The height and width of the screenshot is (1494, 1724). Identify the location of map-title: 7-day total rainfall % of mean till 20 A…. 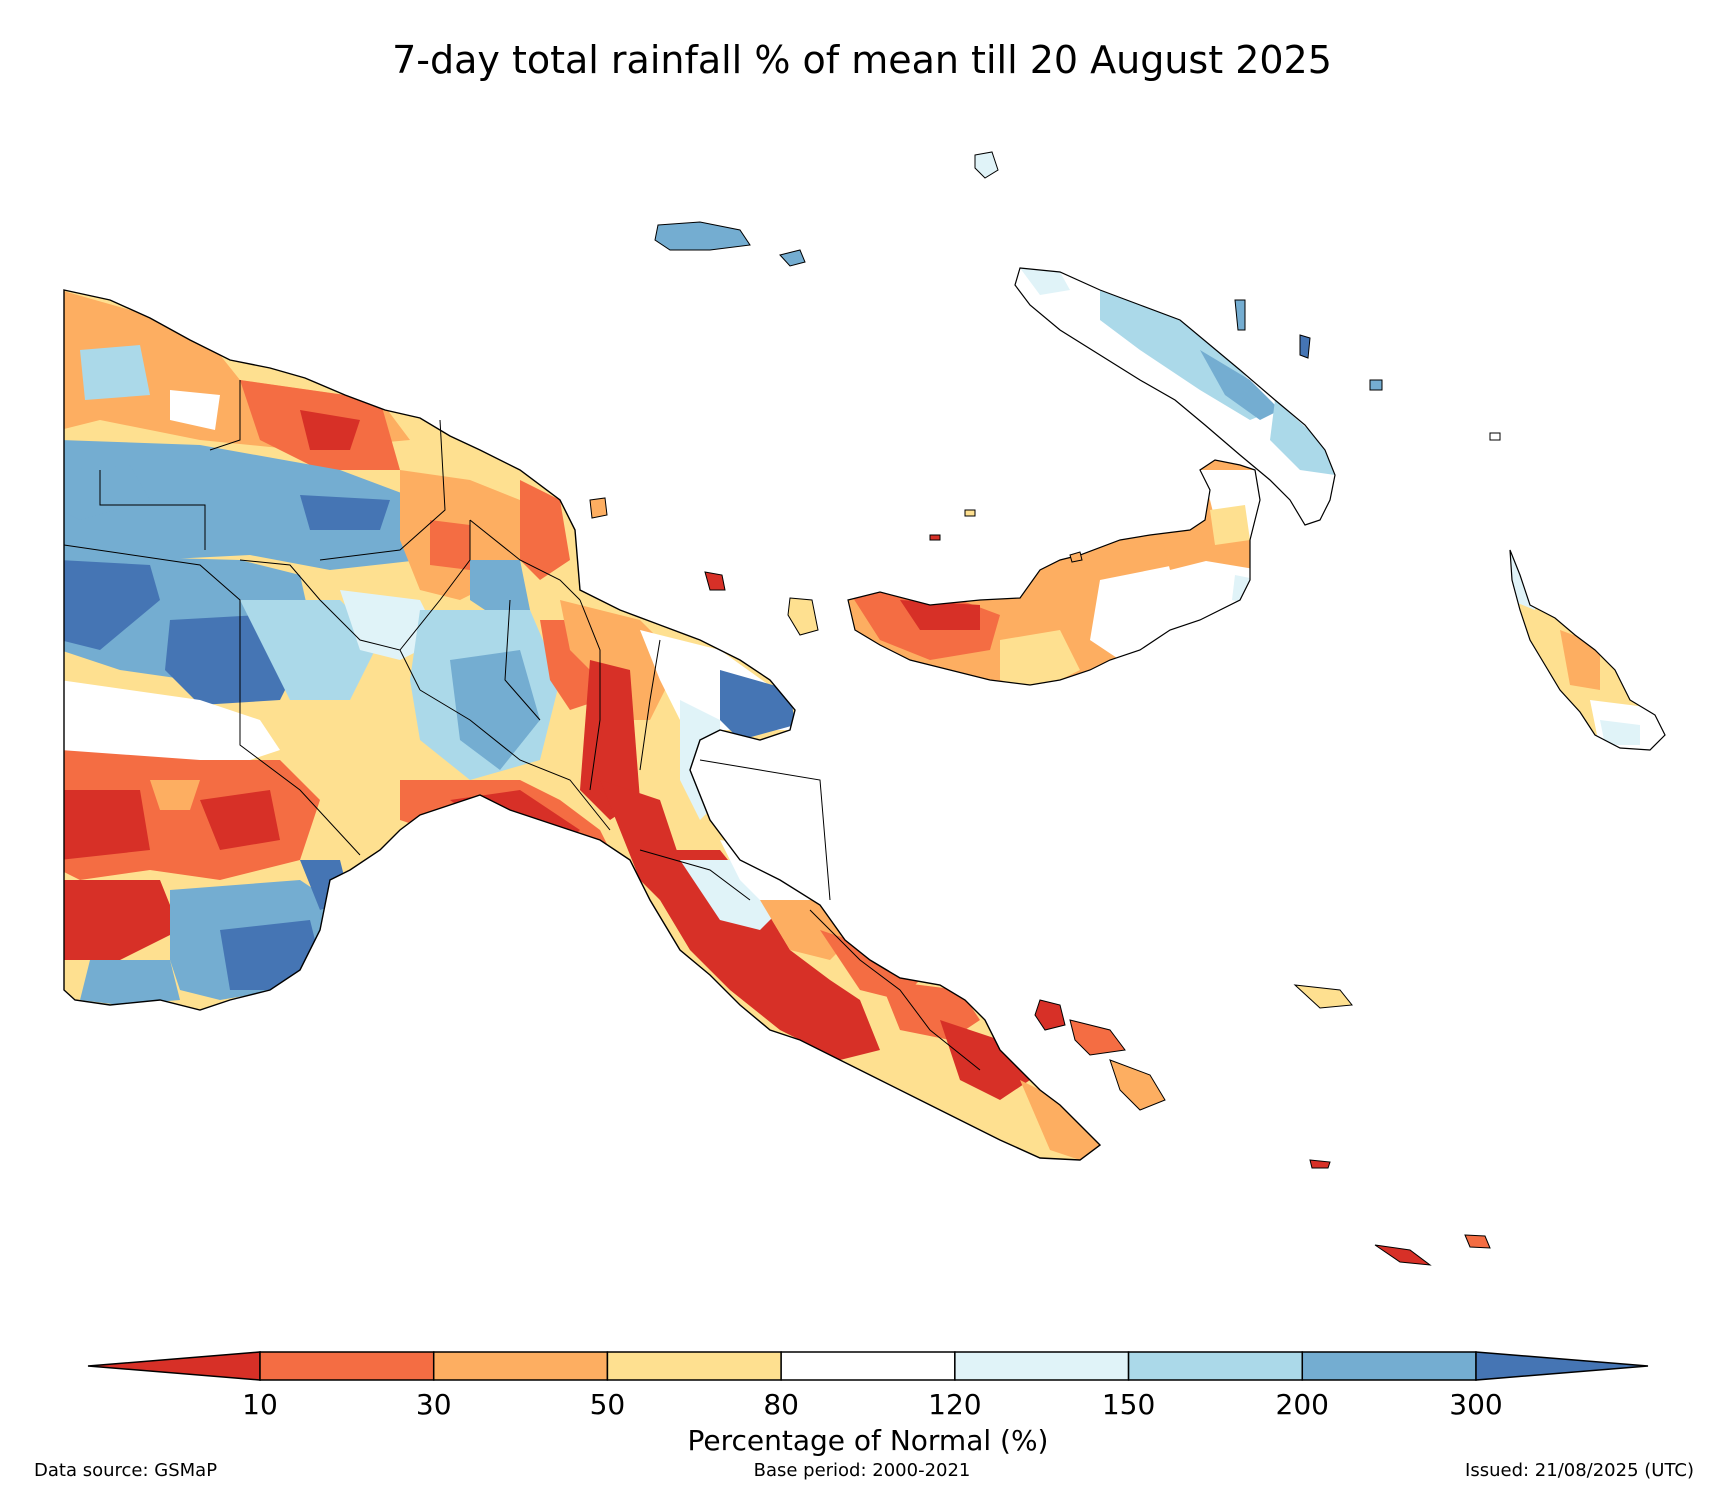
(862, 60).